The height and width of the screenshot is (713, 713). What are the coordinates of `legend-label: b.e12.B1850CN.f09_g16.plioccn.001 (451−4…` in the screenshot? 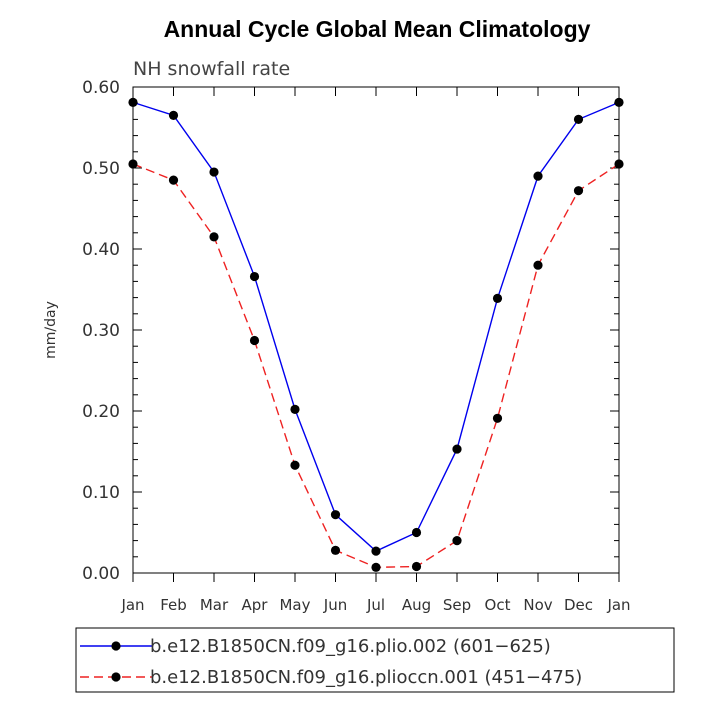 It's located at (366, 677).